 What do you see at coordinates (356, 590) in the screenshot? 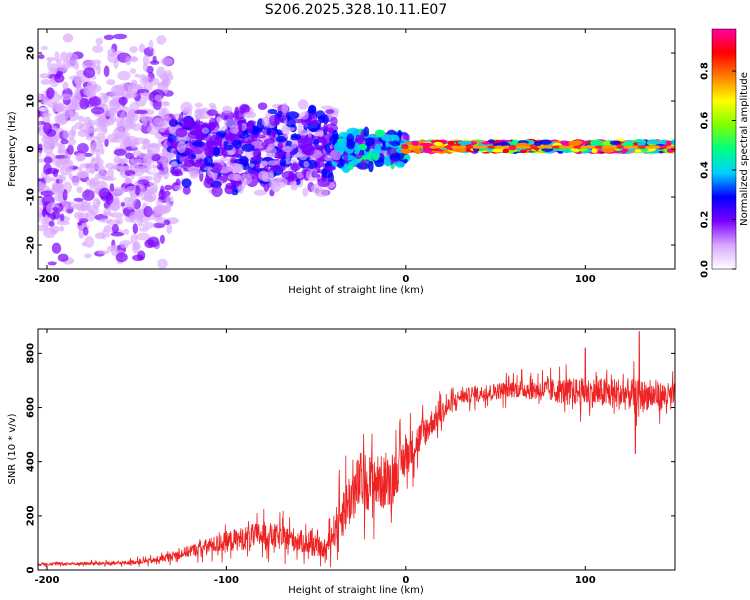
I see `snr-xlabel: Height of straight line (km)` at bounding box center [356, 590].